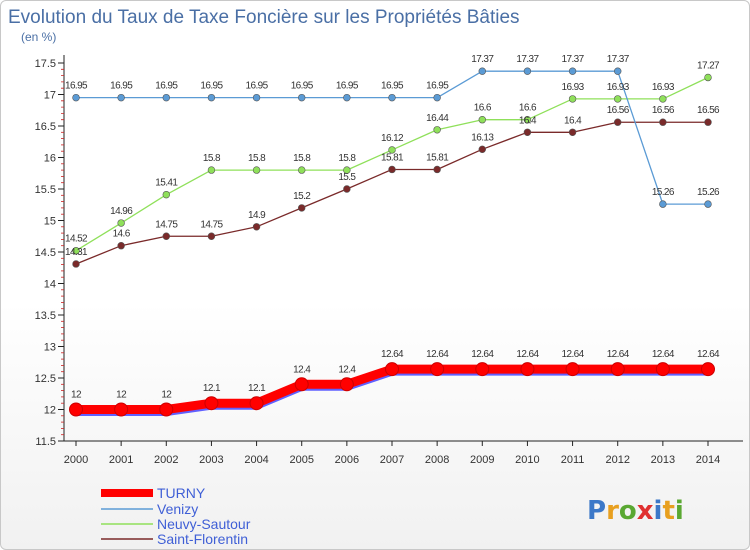  I want to click on x-tick-label: 2002, so click(166, 460).